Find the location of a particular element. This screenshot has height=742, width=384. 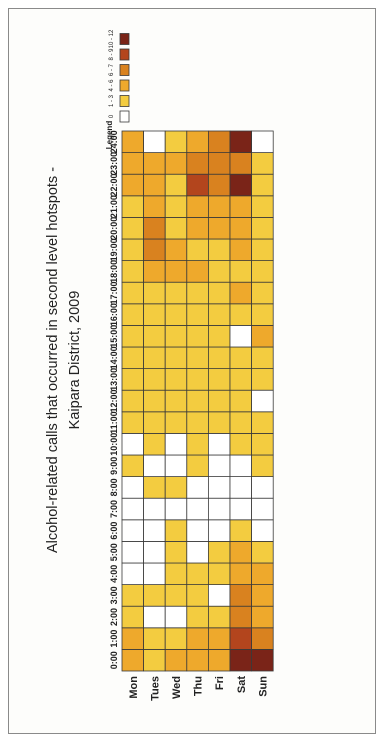

hour-tick-label: 4:00 is located at coordinates (114, 574).